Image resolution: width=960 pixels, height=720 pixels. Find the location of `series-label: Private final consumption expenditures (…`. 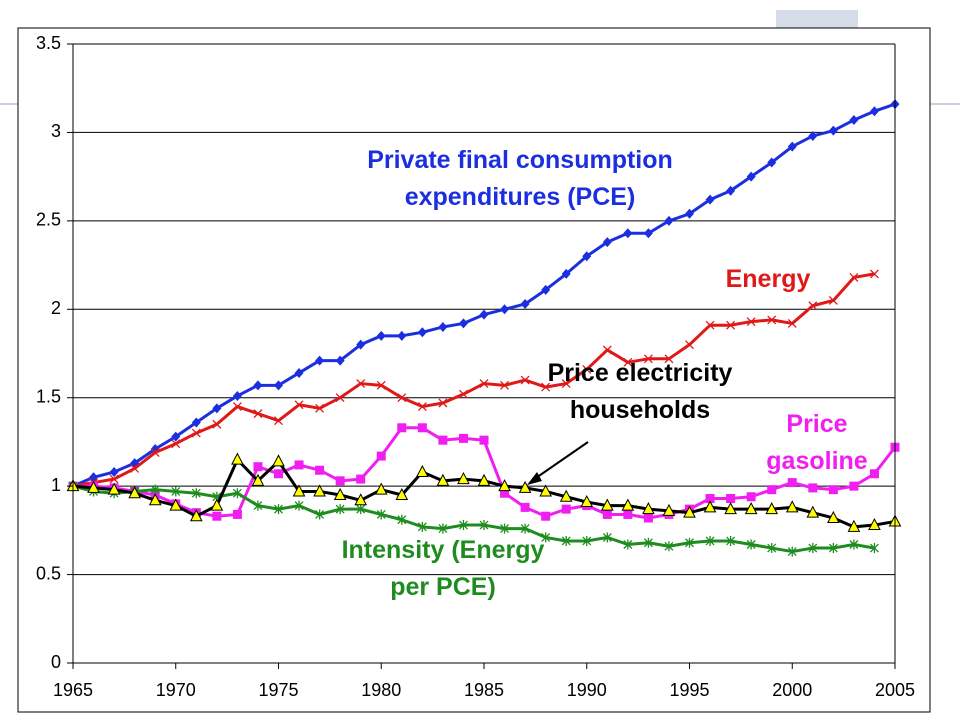

series-label: Private final consumption expenditures (… is located at coordinates (520, 178).